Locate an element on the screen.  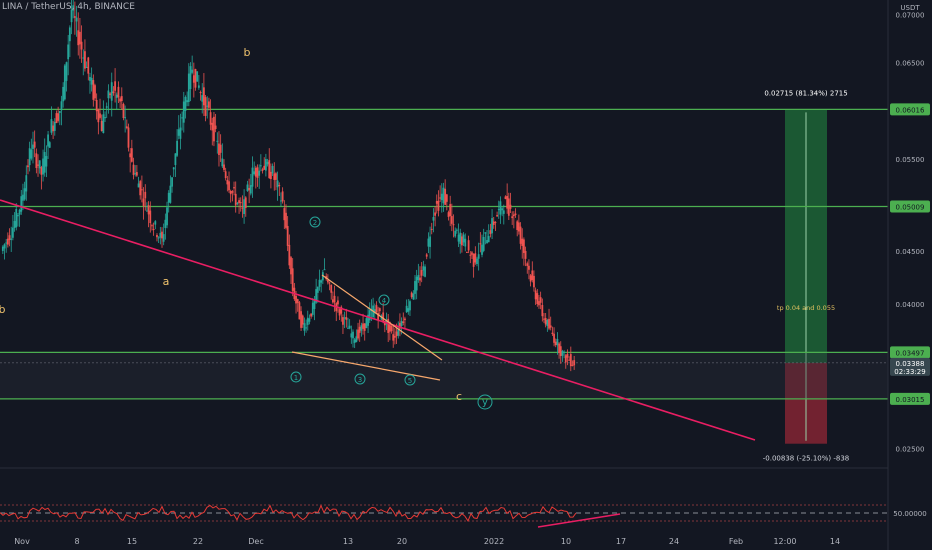
last-price-countdown: 02:33:29 is located at coordinates (909, 372).